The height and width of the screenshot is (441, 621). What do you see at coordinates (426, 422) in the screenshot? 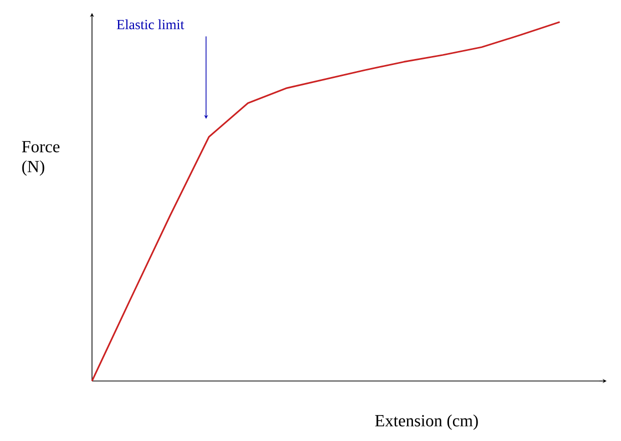
I see `x-axis-title: Extension (cm)` at bounding box center [426, 422].